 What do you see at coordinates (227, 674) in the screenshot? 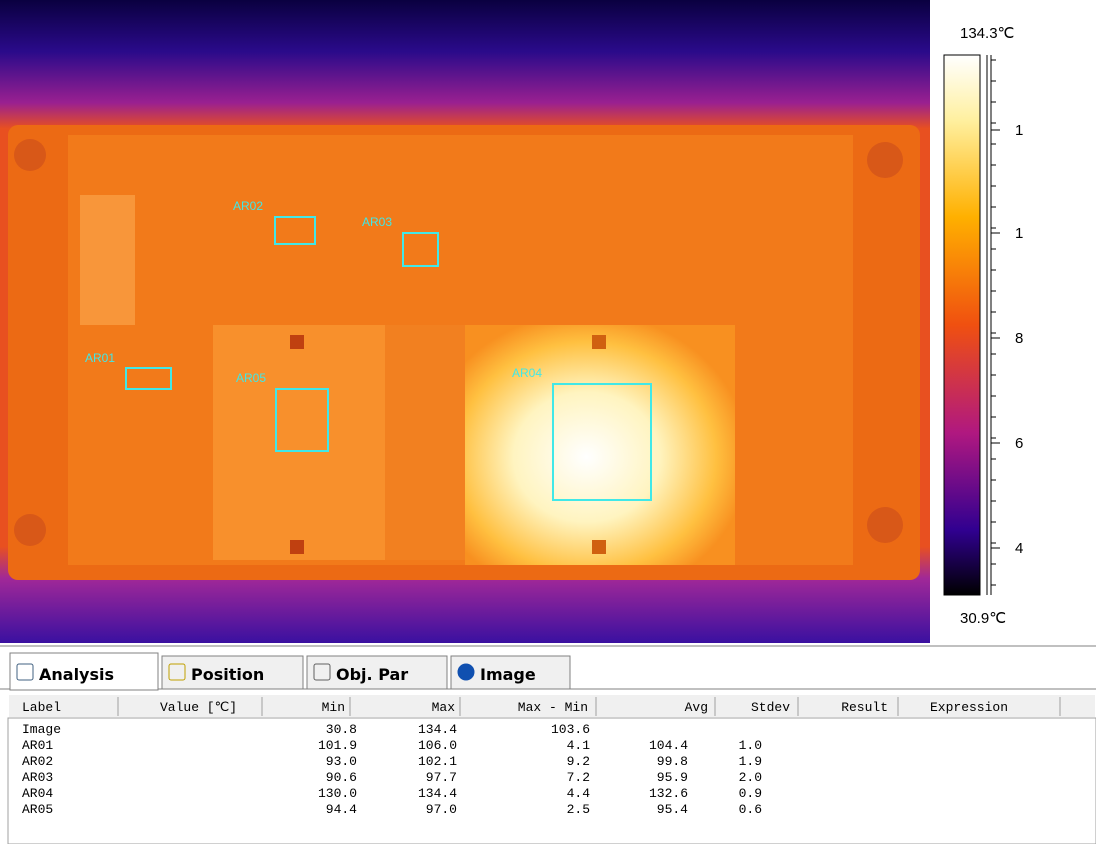
I see `tab-label: Position` at bounding box center [227, 674].